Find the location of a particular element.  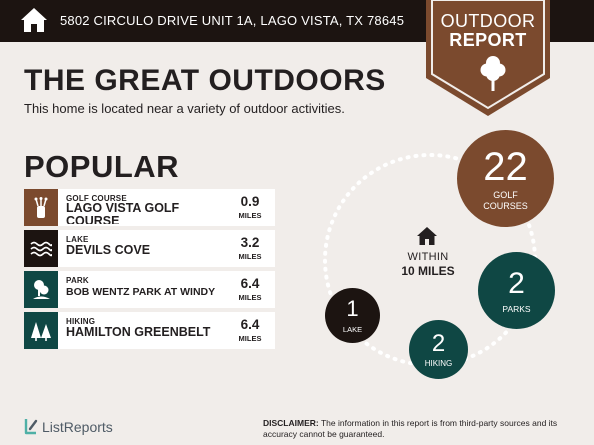

outdoor-report-badge is located at coordinates (488, 58).